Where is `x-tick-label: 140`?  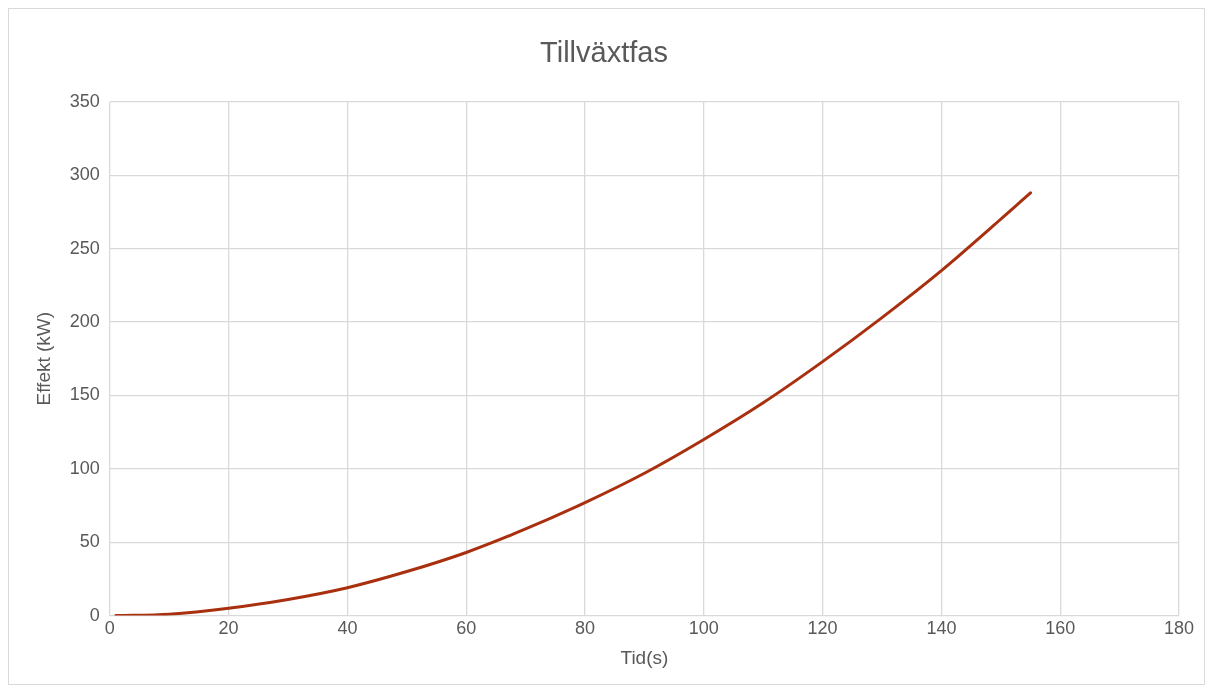 x-tick-label: 140 is located at coordinates (941, 628).